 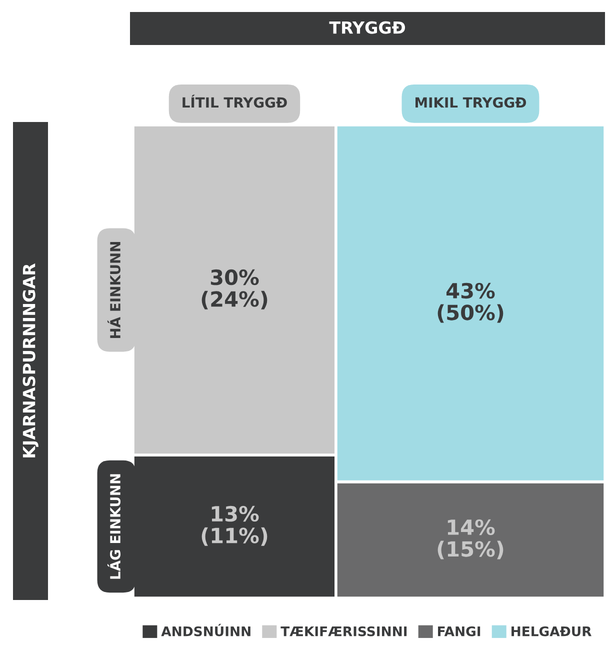 I want to click on legend-label: HELGAÐUR, so click(x=552, y=631).